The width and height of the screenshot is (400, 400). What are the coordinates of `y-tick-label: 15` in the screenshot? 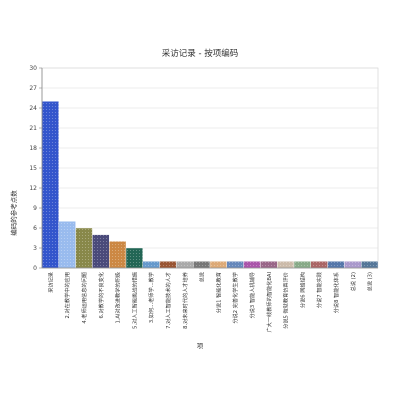 It's located at (33, 168).